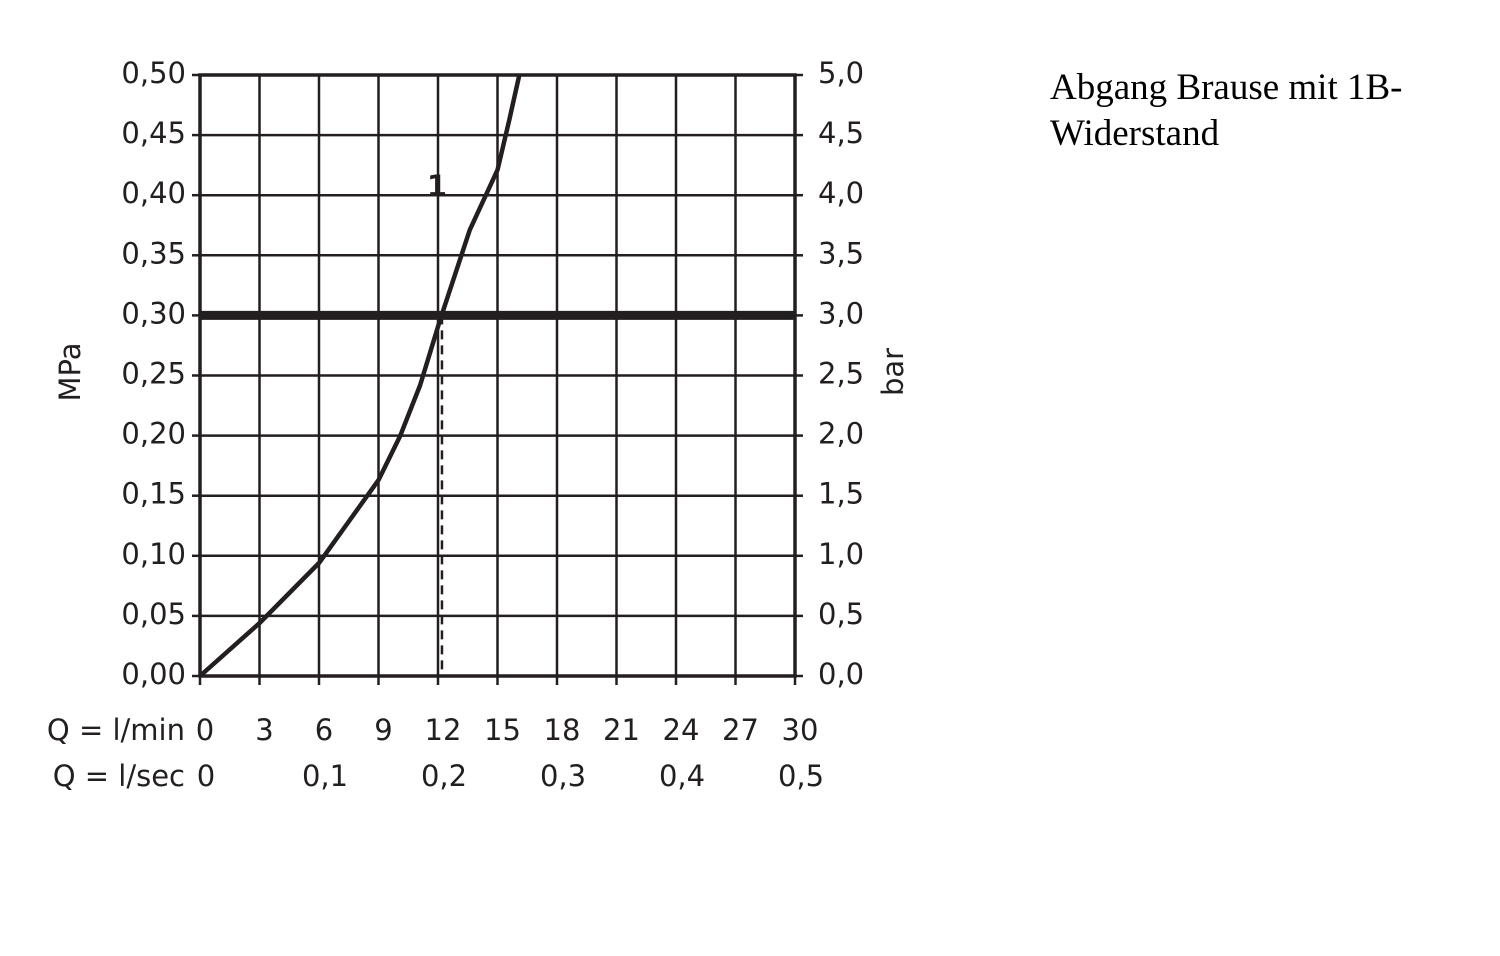 The image size is (1500, 956). What do you see at coordinates (1226, 87) in the screenshot?
I see `note-line: Abgang Brause mit 1B-` at bounding box center [1226, 87].